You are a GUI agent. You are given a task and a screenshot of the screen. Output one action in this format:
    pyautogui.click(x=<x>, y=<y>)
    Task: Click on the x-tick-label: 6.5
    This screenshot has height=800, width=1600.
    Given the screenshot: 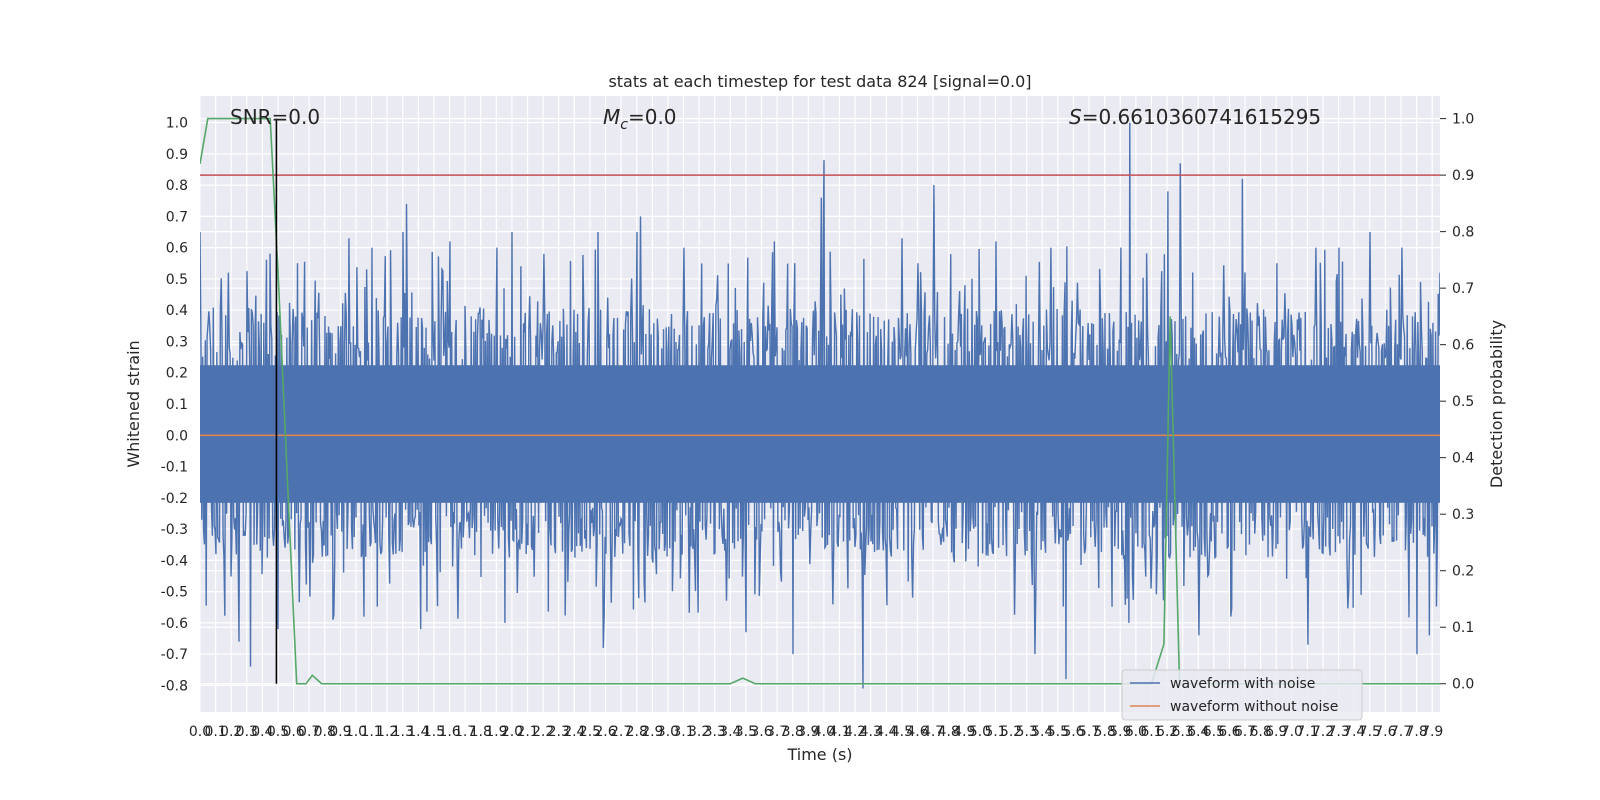 What is the action you would take?
    pyautogui.click(x=1214, y=732)
    